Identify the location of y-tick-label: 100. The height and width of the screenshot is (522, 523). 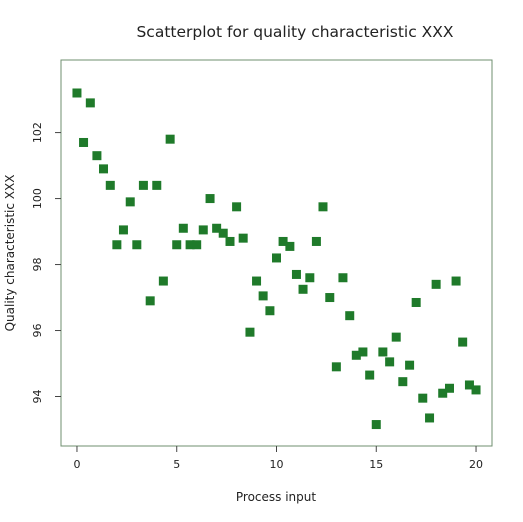
(37, 198).